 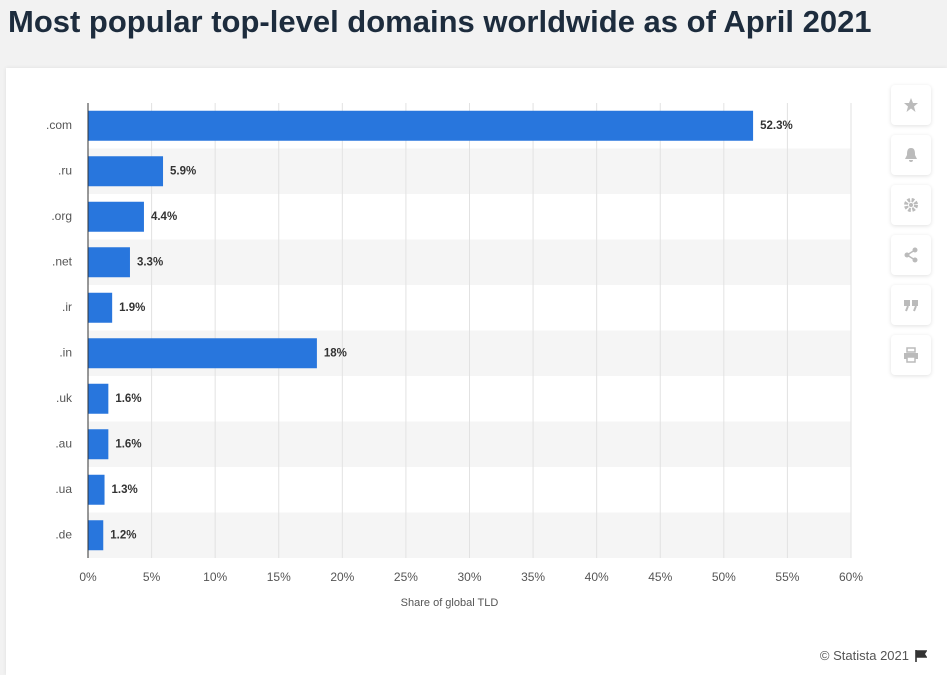 I want to click on x-tick-label: 30%, so click(x=469, y=577).